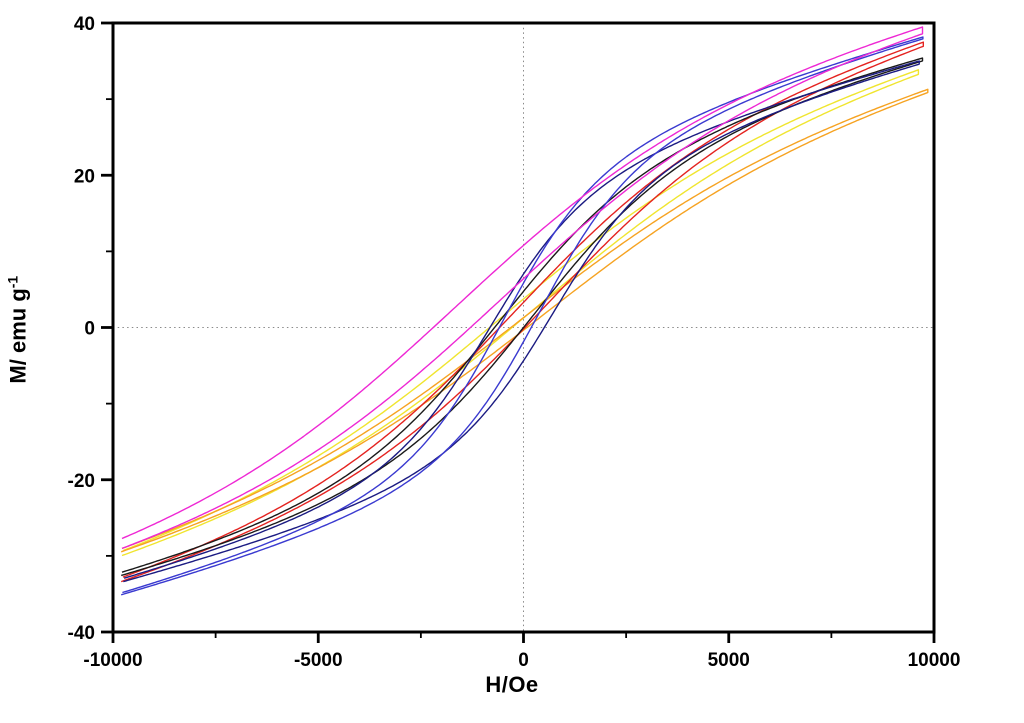  I want to click on x-tick-label: -5000, so click(318, 660).